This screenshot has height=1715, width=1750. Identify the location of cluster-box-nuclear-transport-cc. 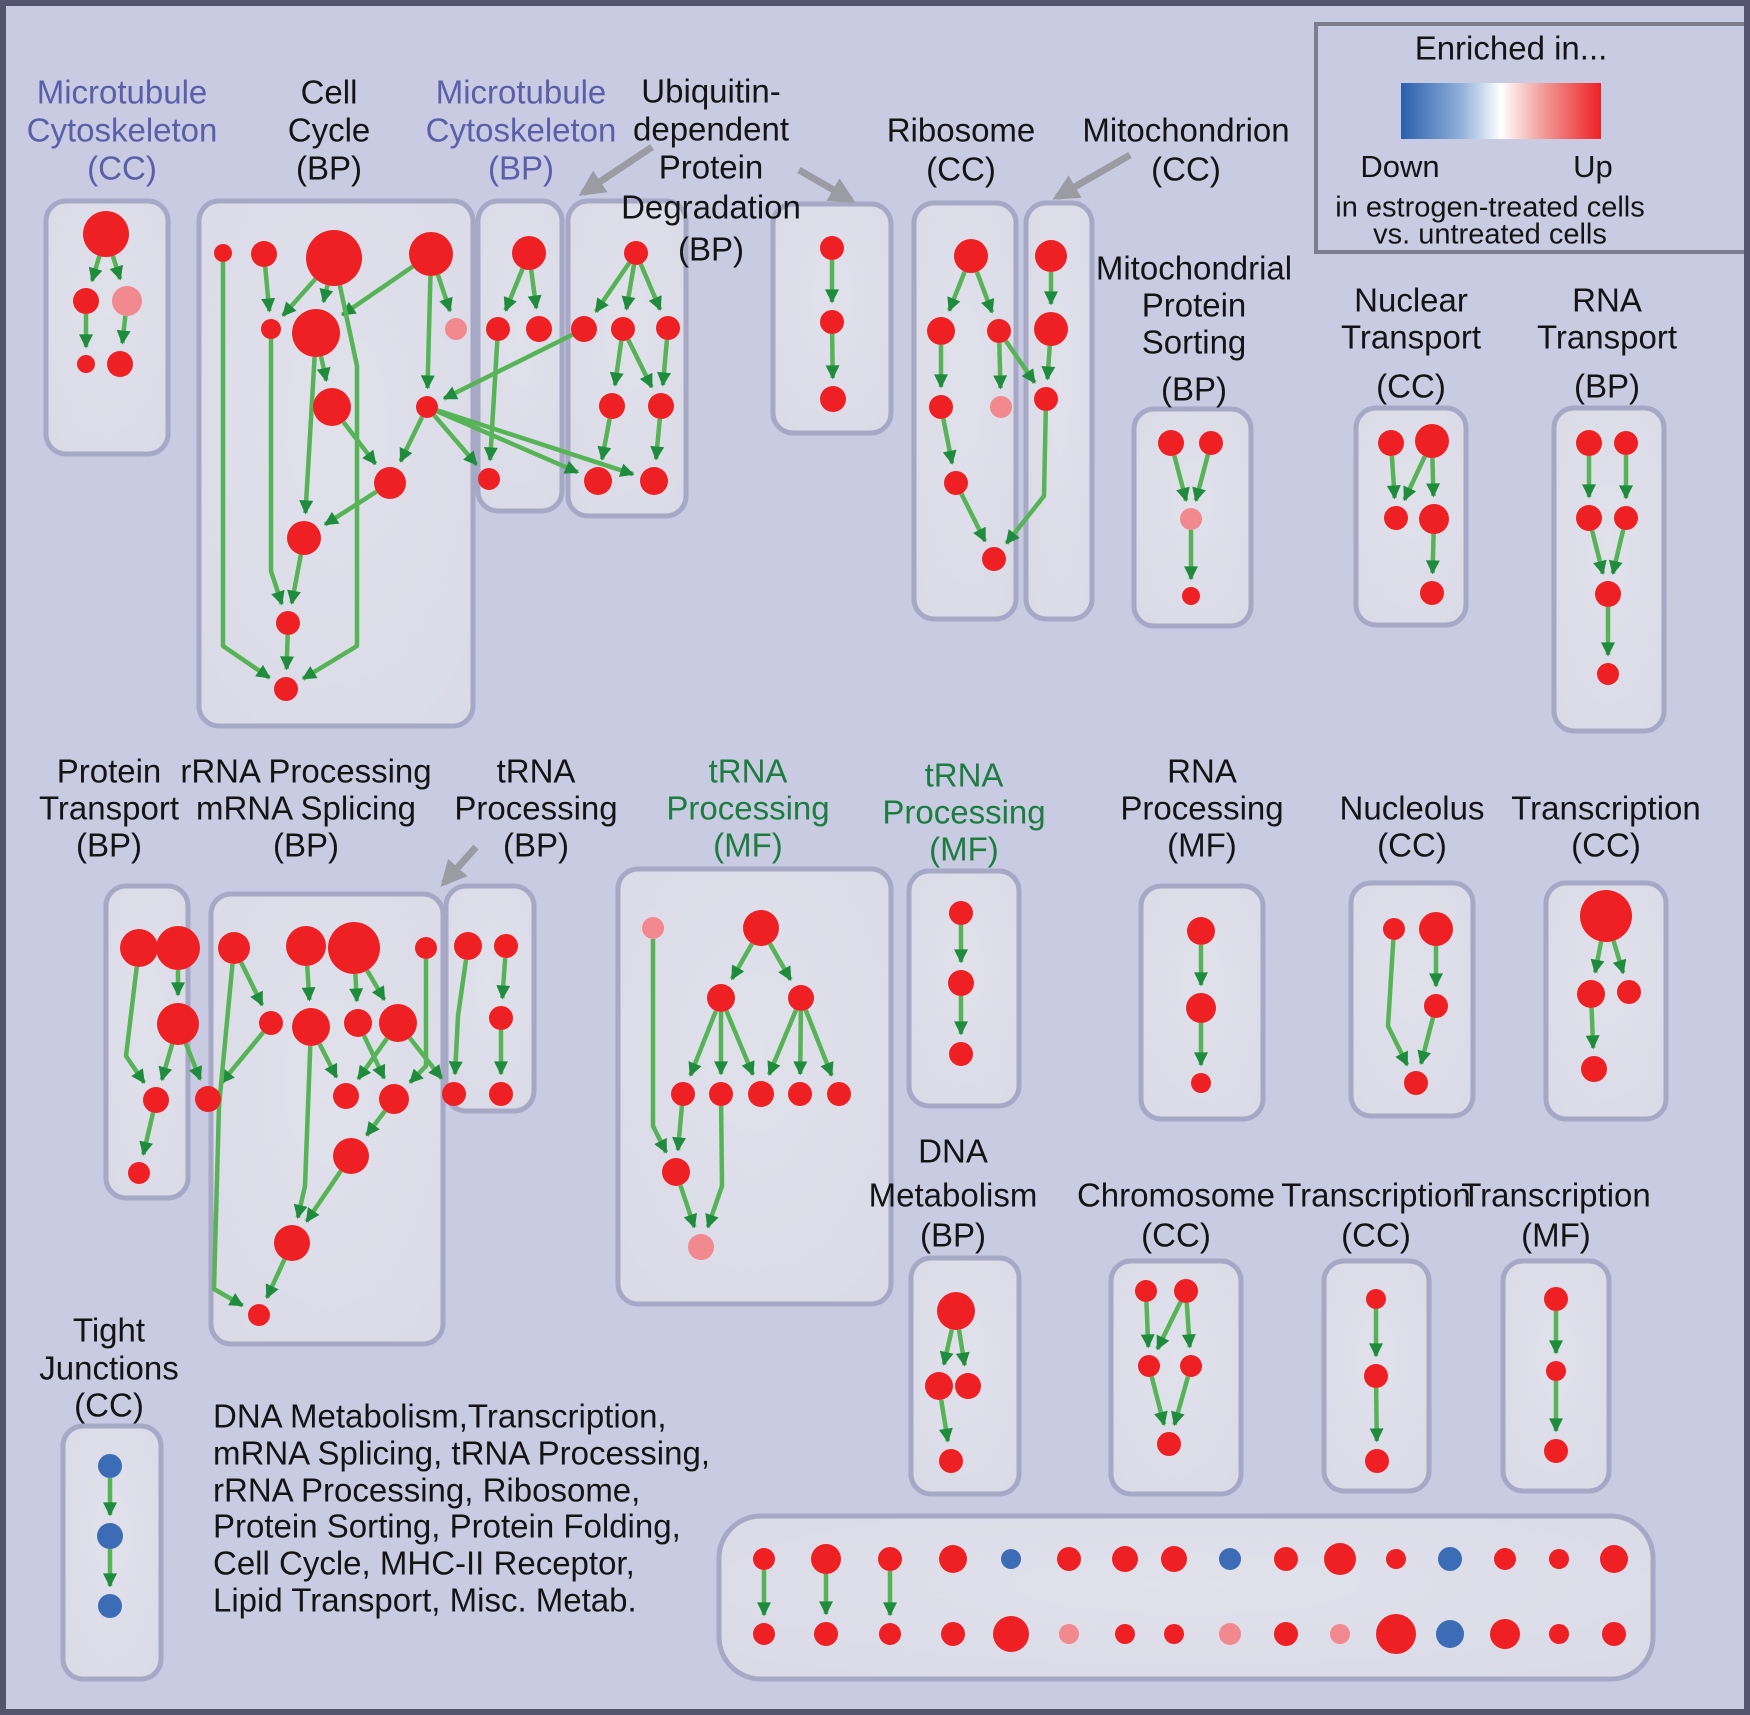
(1411, 516).